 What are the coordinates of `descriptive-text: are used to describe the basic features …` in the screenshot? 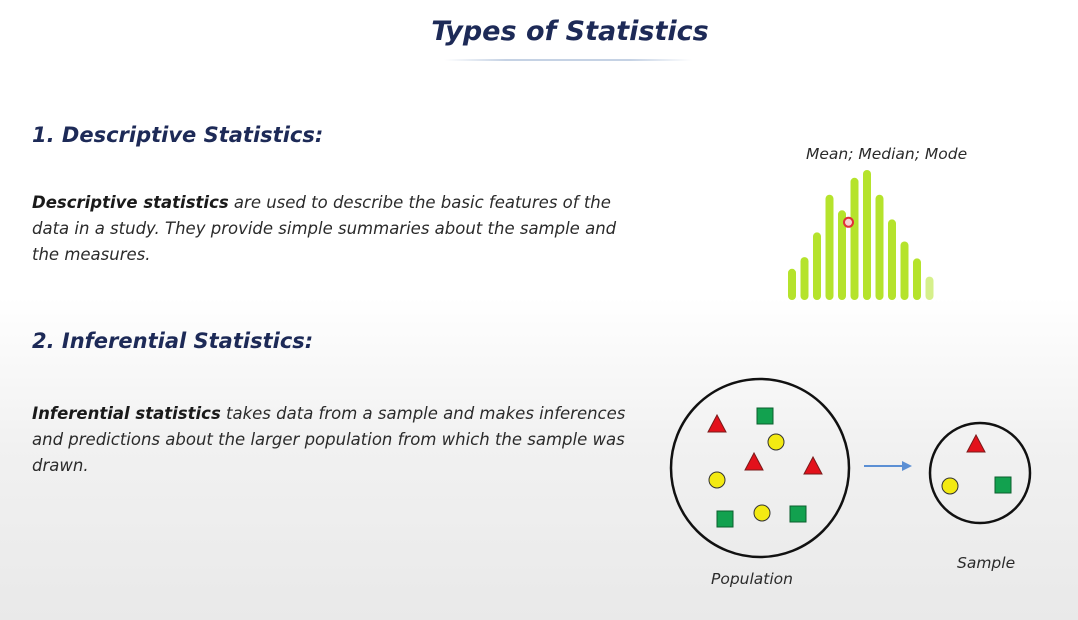 It's located at (324, 228).